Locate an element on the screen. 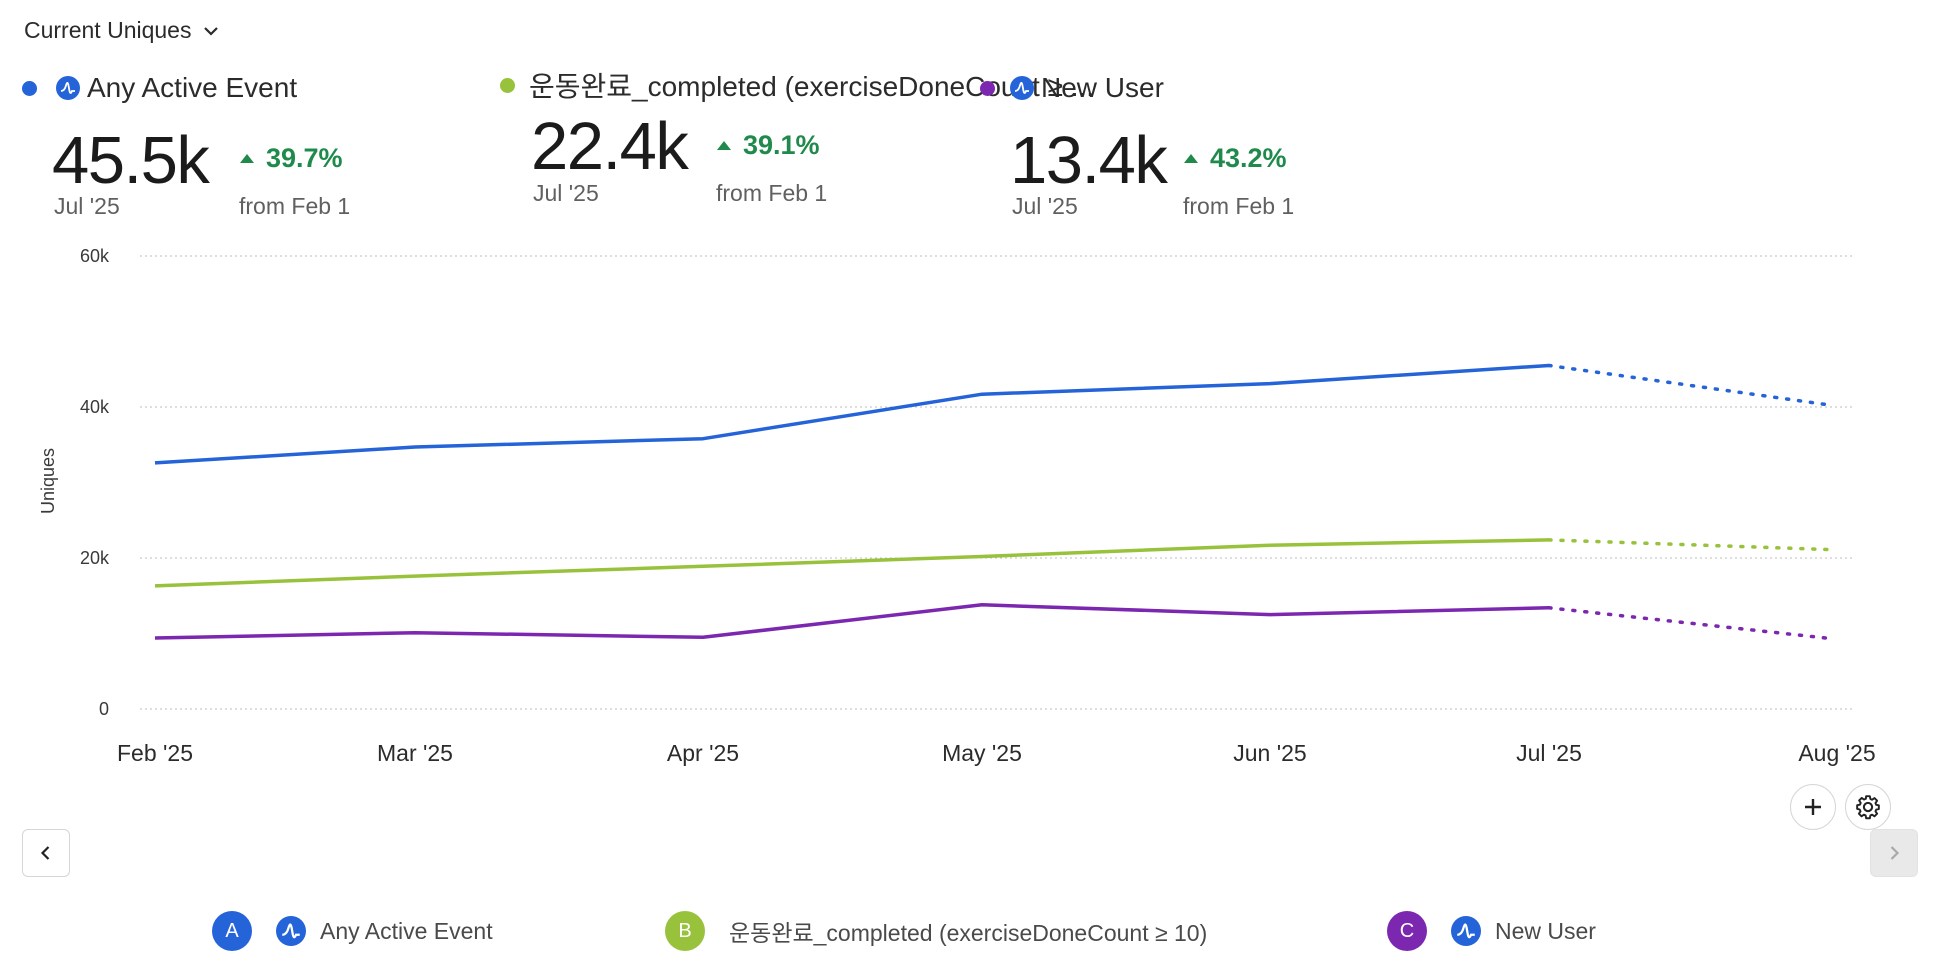 Image resolution: width=1938 pixels, height=968 pixels. add-button is located at coordinates (1813, 807).